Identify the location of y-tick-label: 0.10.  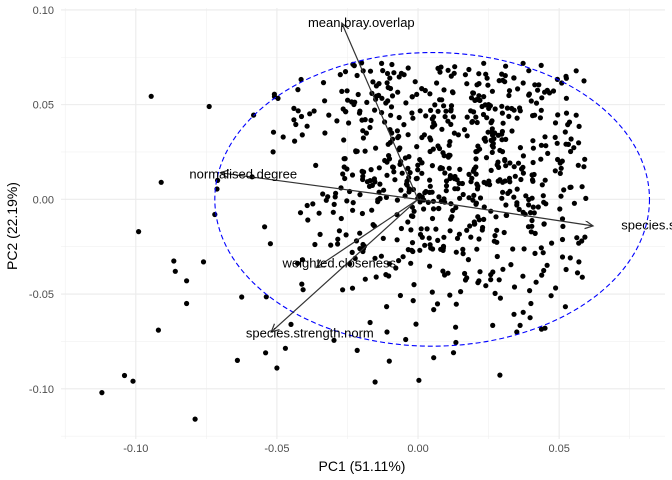
(43, 11).